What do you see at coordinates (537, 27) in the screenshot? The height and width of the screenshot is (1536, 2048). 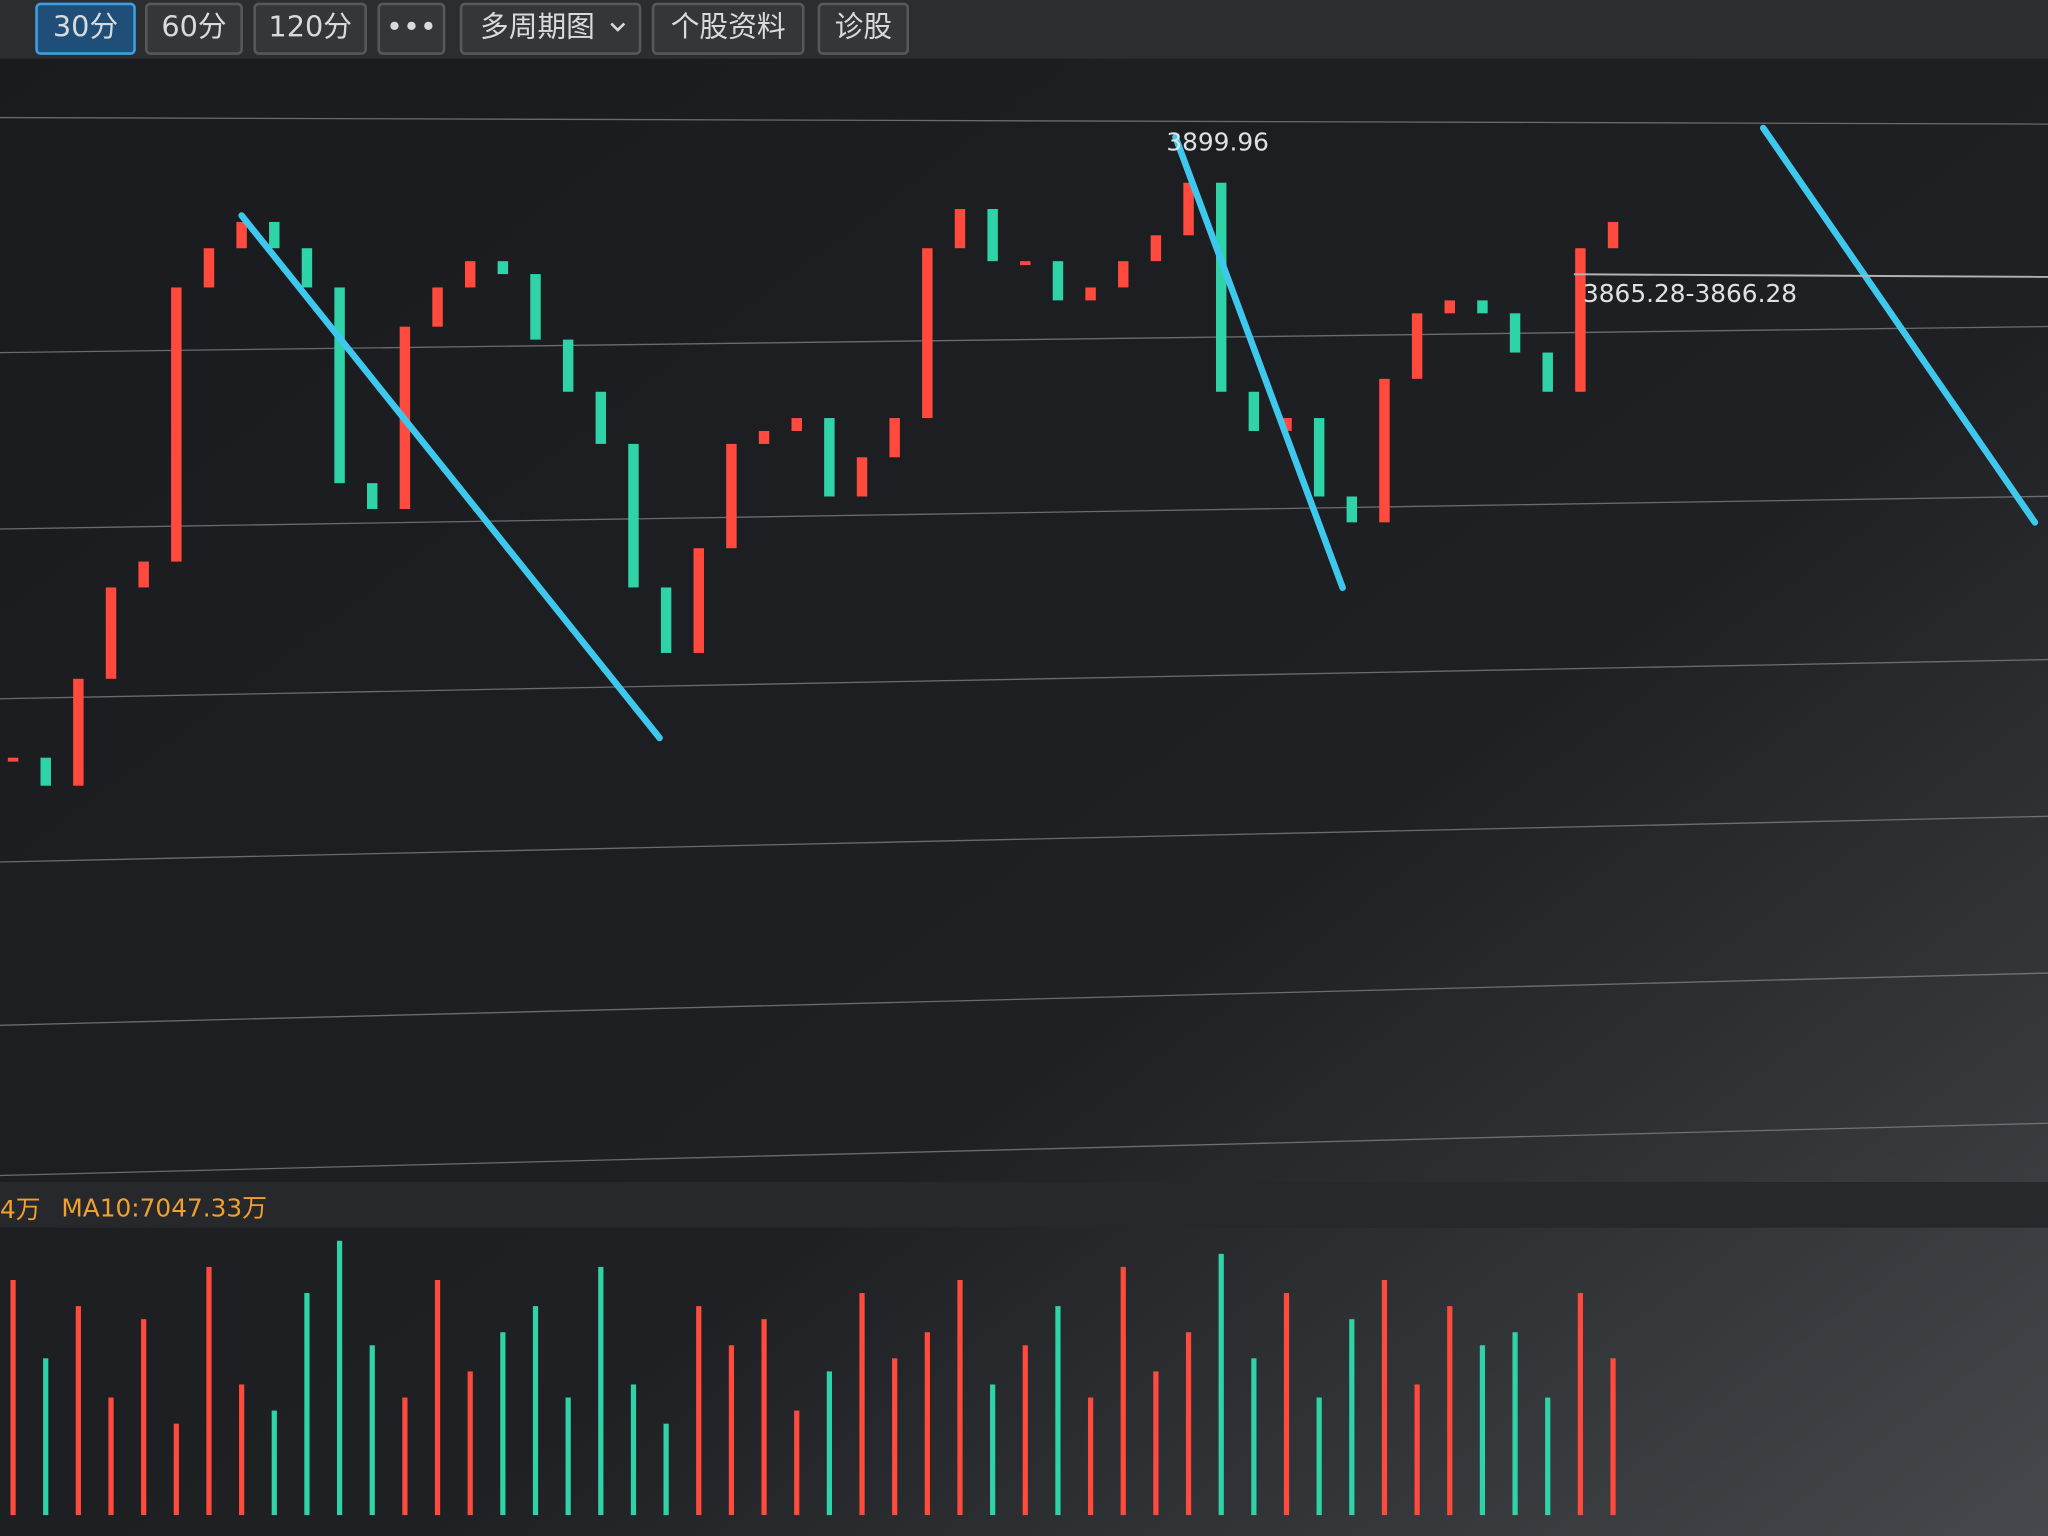 I see `button-label: 多周期图` at bounding box center [537, 27].